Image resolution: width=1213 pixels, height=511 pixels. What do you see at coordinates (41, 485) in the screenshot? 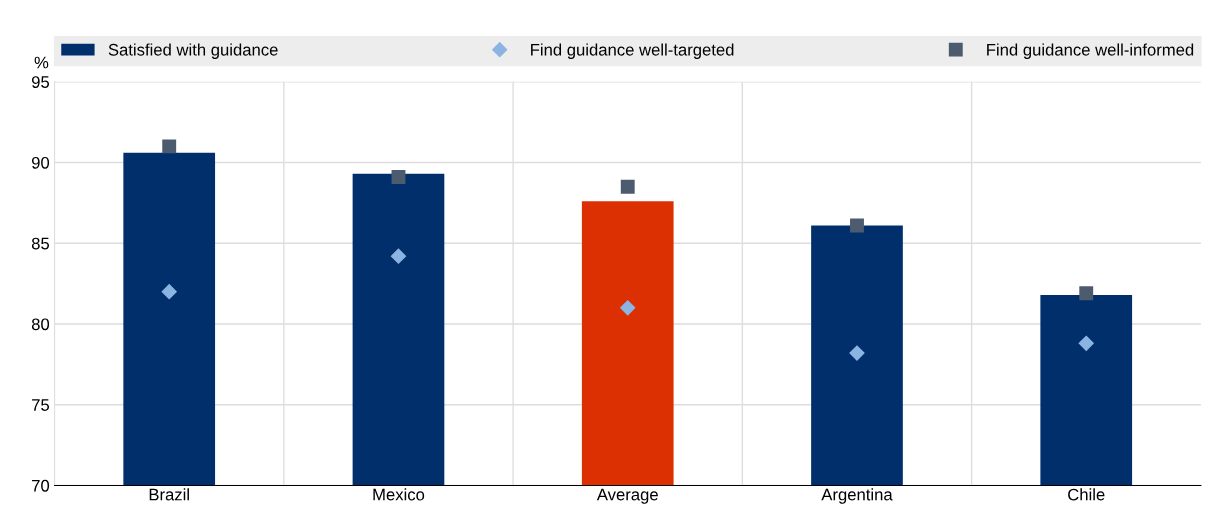
I see `y-tick-label: 70` at bounding box center [41, 485].